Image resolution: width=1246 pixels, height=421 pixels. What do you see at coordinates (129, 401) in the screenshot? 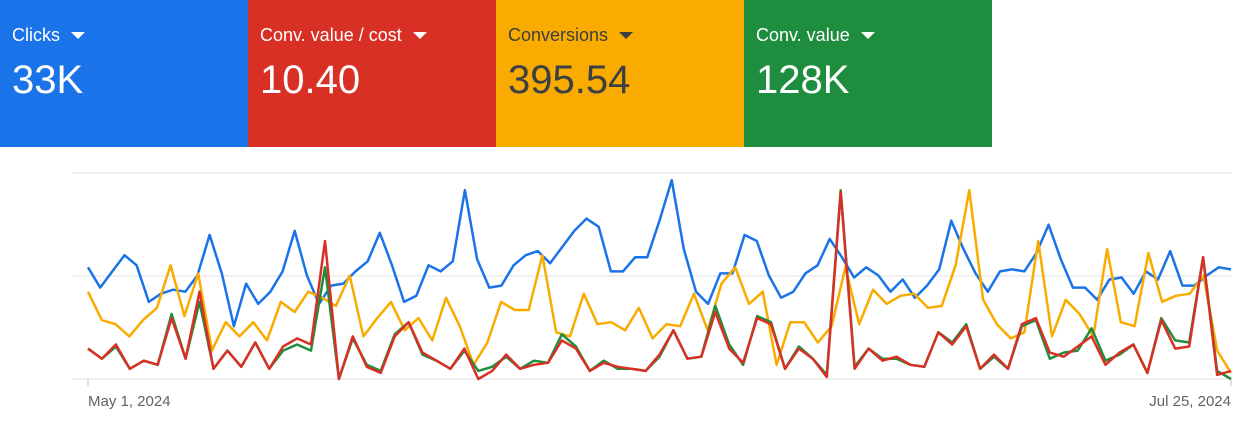
I see `x-tick-label-start: May 1, 2024` at bounding box center [129, 401].